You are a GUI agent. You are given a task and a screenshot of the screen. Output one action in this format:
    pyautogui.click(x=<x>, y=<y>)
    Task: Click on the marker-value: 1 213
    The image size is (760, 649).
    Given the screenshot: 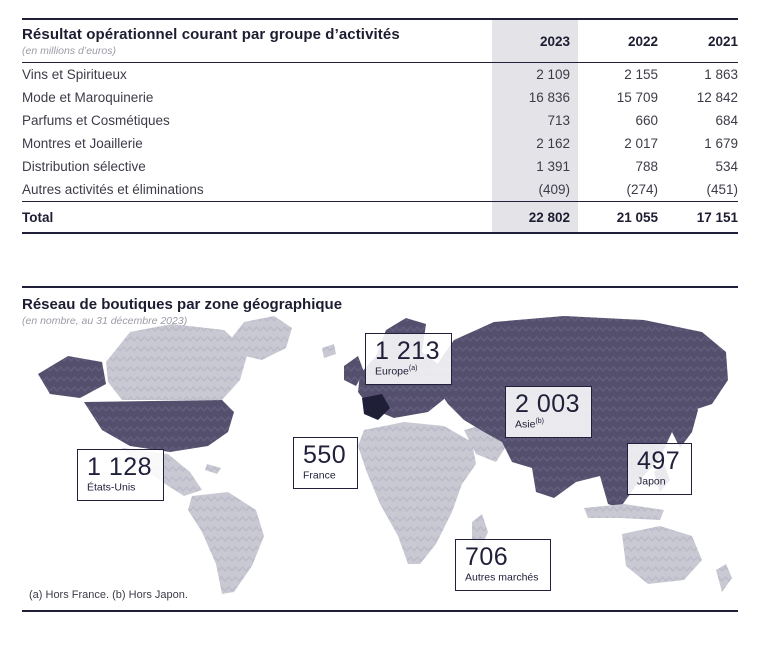 What is the action you would take?
    pyautogui.click(x=408, y=351)
    